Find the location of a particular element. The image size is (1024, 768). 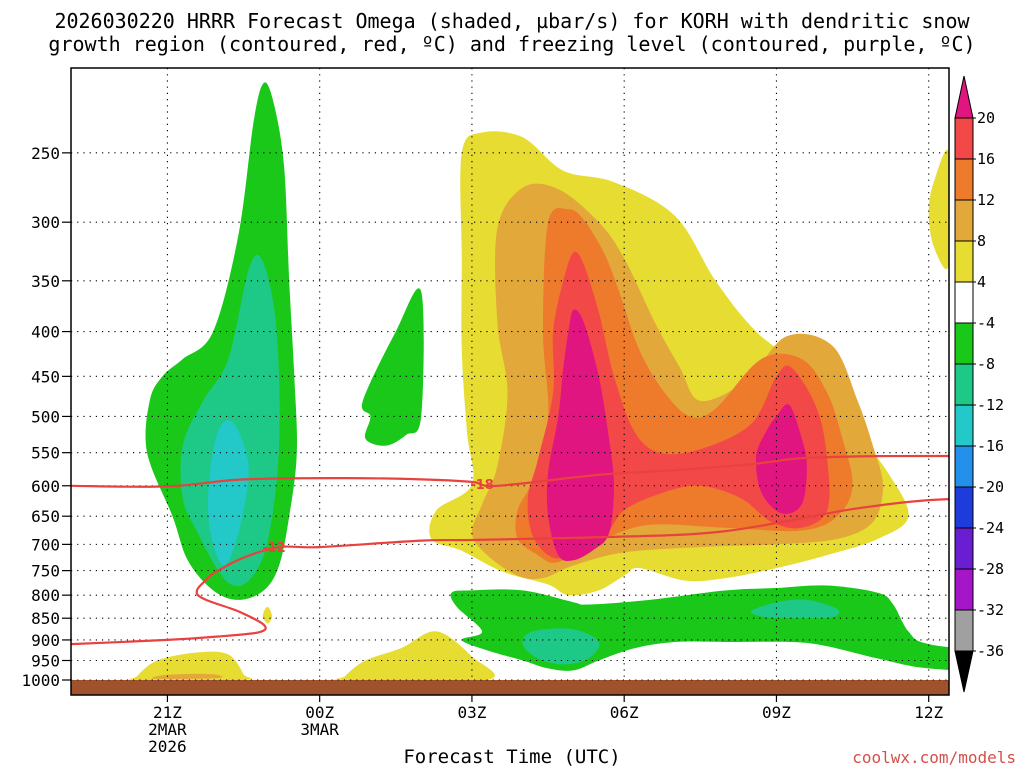

ground-surface-band is located at coordinates (510, 687).